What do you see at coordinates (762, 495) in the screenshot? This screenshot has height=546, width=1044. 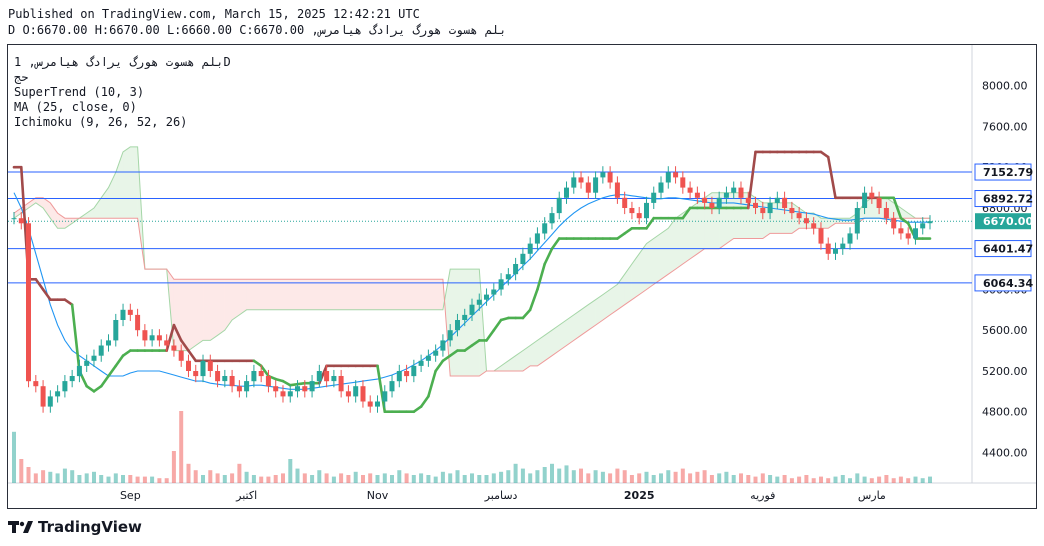 I see `time-tick-label: فوریه` at bounding box center [762, 495].